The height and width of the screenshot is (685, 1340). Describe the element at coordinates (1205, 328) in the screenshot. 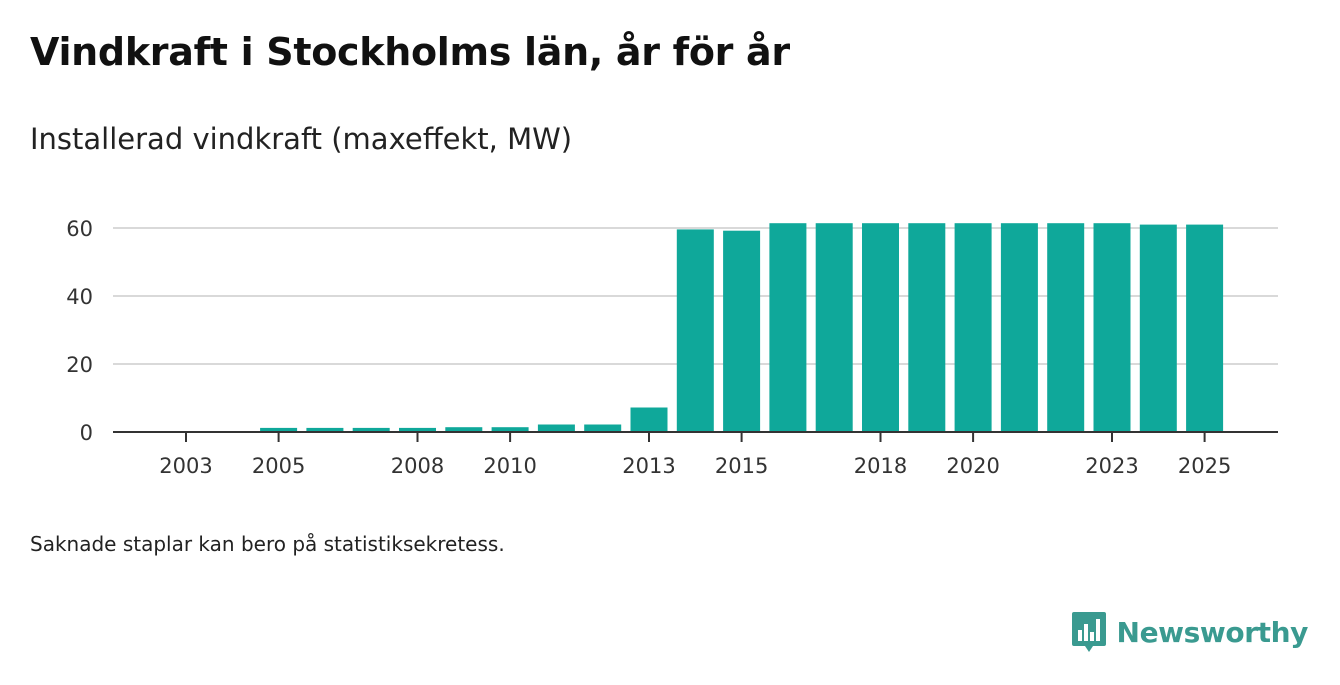

I see `bar-2025` at that location.